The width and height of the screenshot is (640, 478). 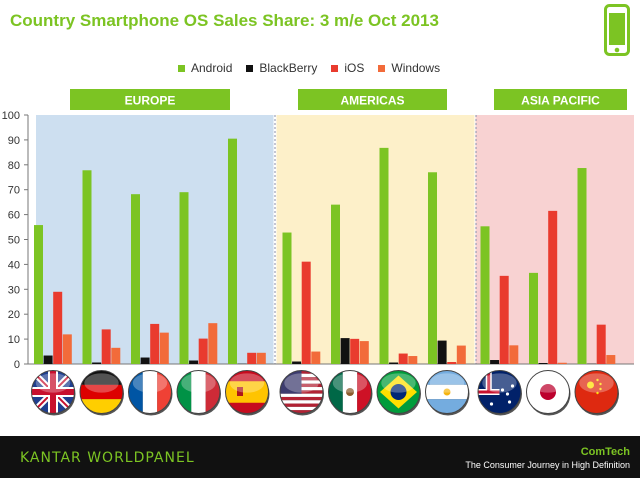 What do you see at coordinates (617, 30) in the screenshot?
I see `smartphone-icon` at bounding box center [617, 30].